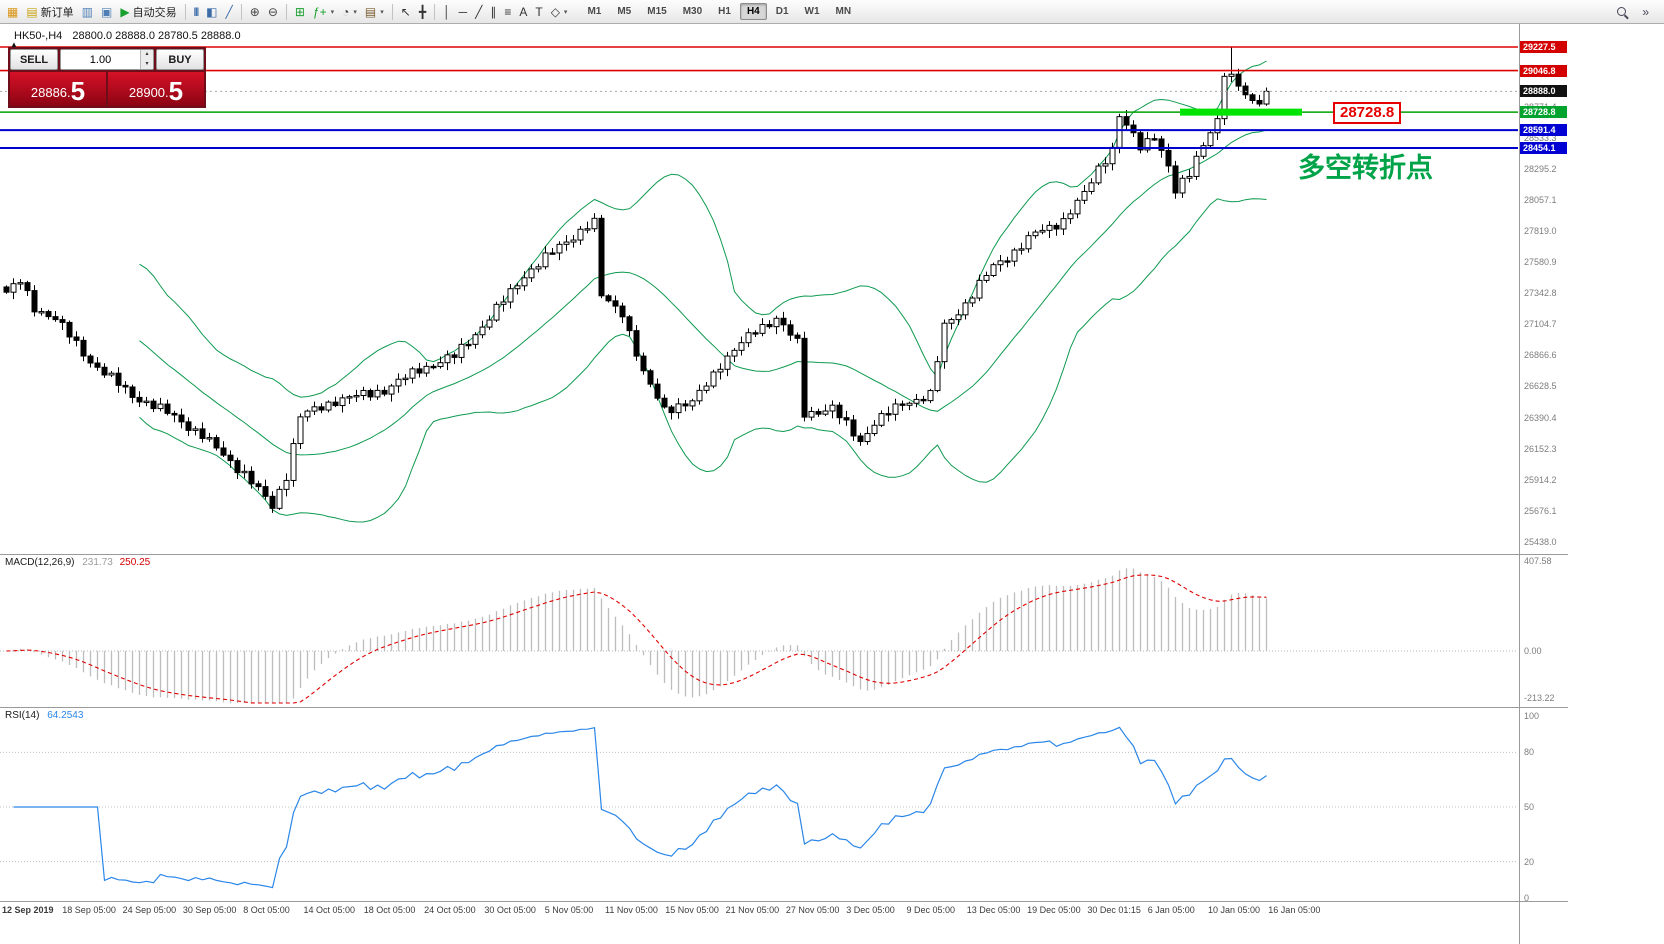 The height and width of the screenshot is (944, 1664). I want to click on line-chart-button: ╱, so click(229, 12).